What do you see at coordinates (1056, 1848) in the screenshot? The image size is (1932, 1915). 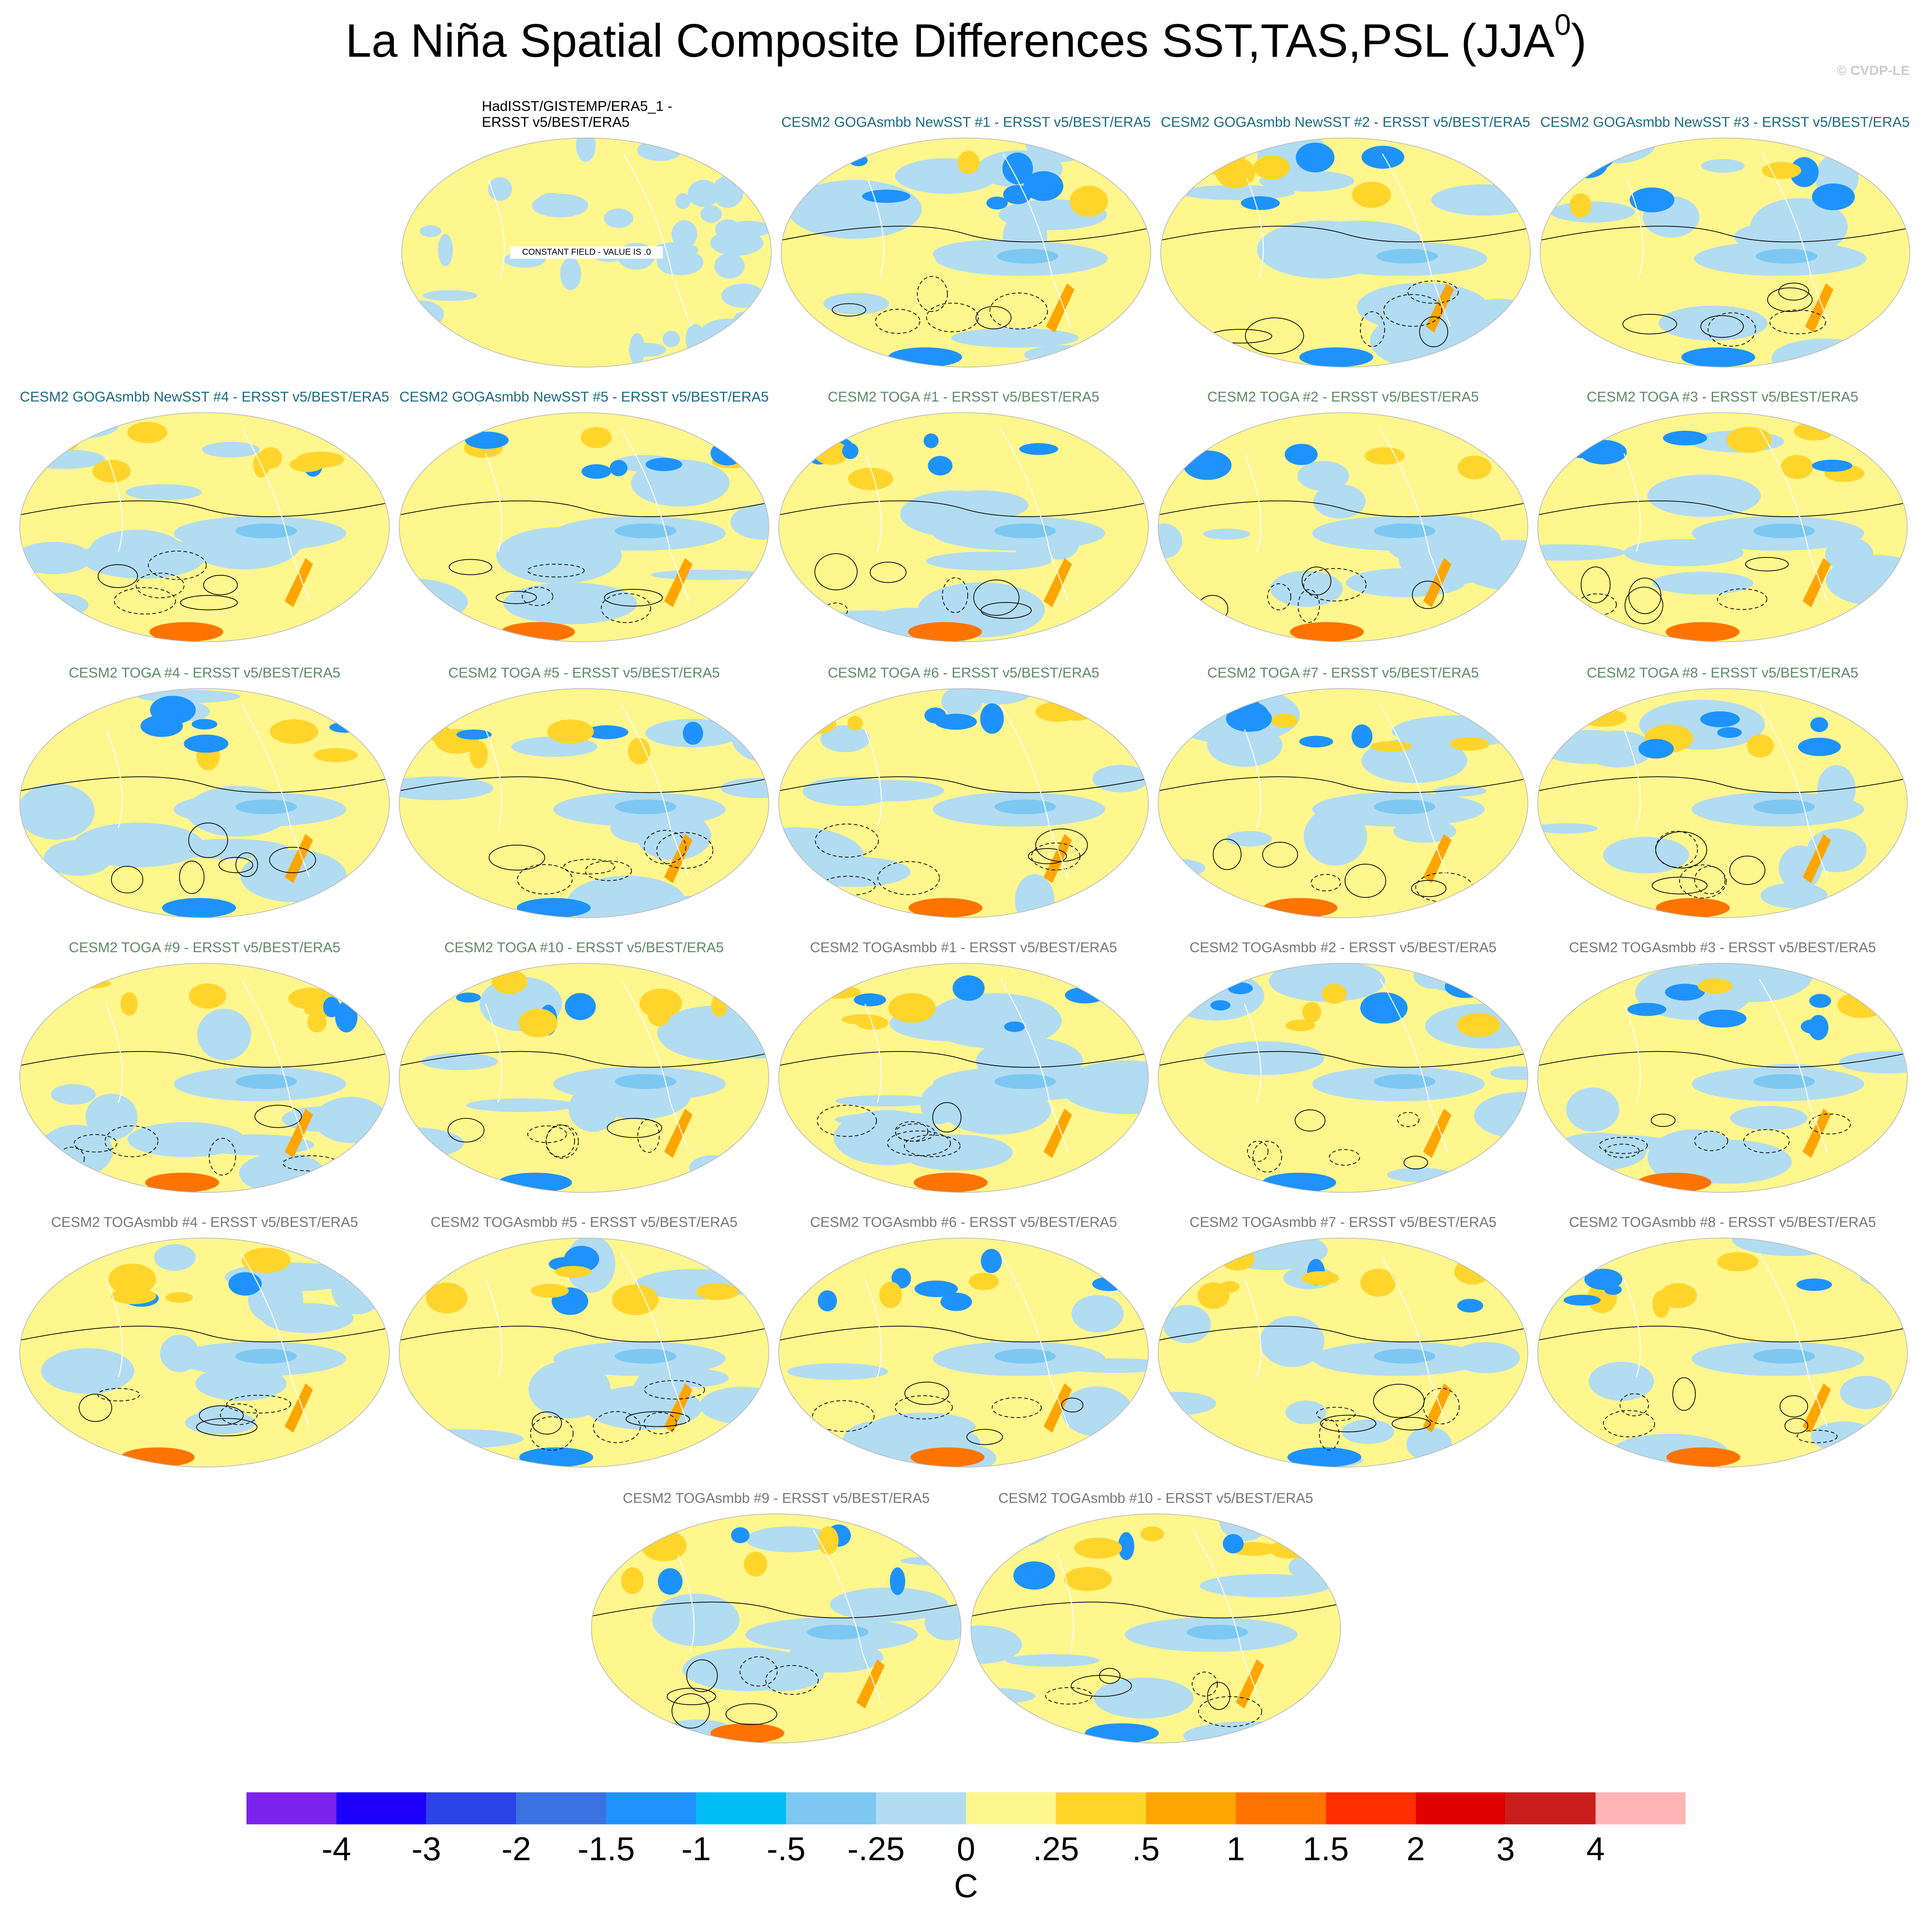 I see `colorbar-label: .25` at bounding box center [1056, 1848].